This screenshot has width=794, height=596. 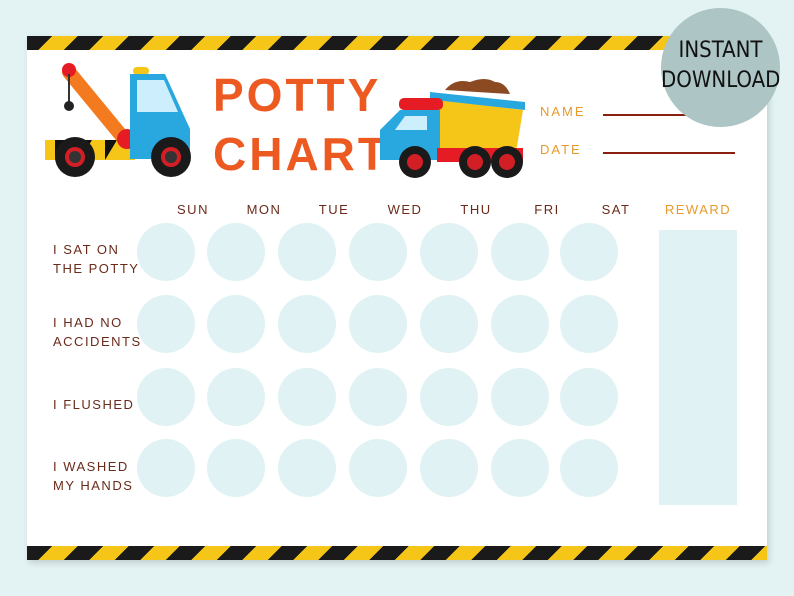 I want to click on instant-download-badge: INSTANT DOWNLOAD, so click(x=720, y=67).